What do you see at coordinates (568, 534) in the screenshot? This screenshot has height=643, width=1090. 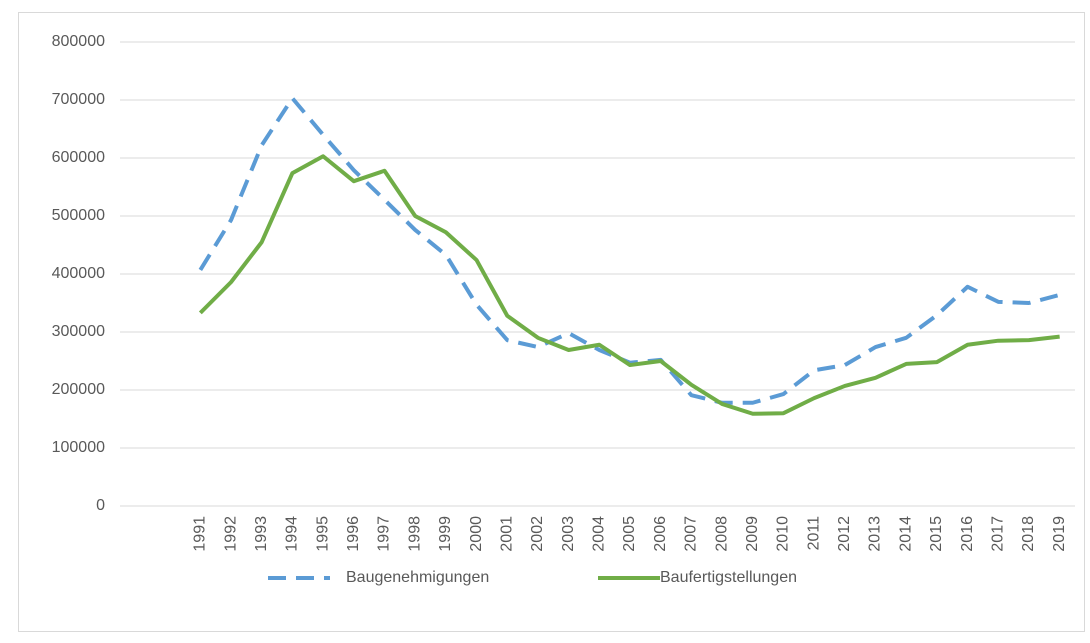 I see `x-tick-label: 2003` at bounding box center [568, 534].